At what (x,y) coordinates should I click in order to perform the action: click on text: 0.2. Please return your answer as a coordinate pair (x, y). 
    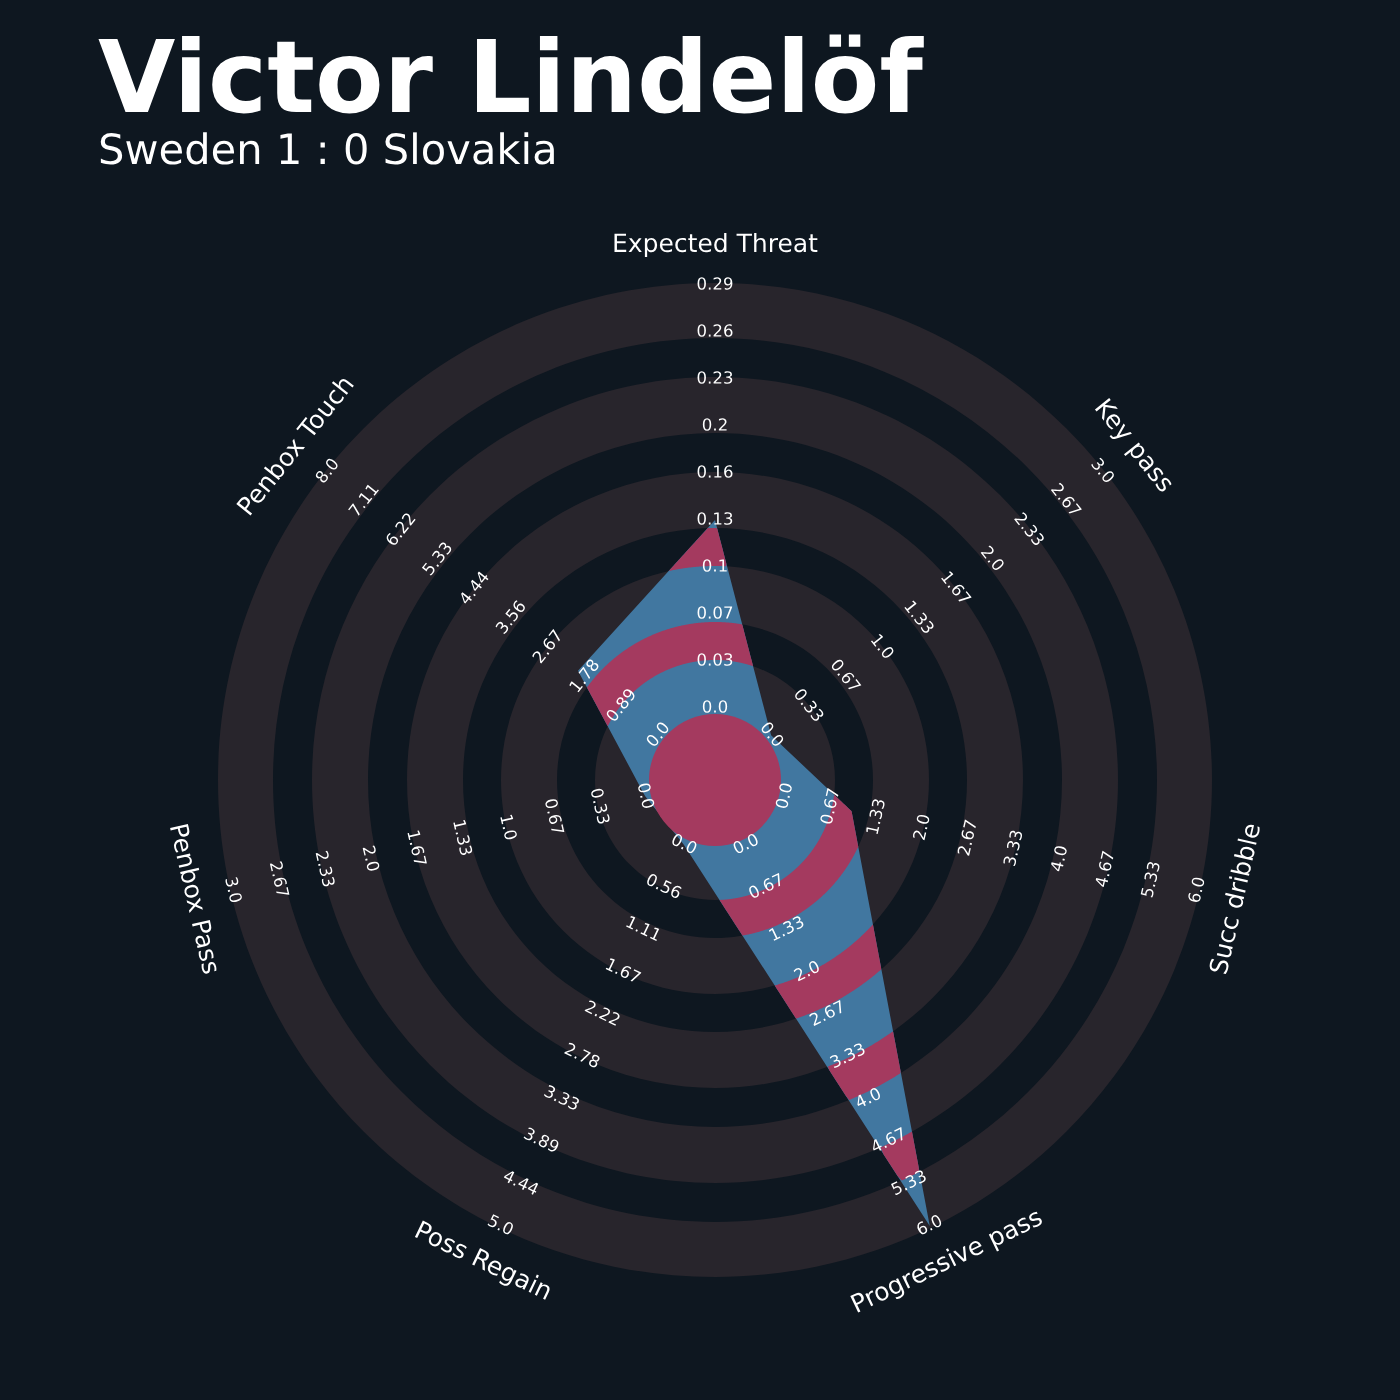
    Looking at the image, I should click on (714, 424).